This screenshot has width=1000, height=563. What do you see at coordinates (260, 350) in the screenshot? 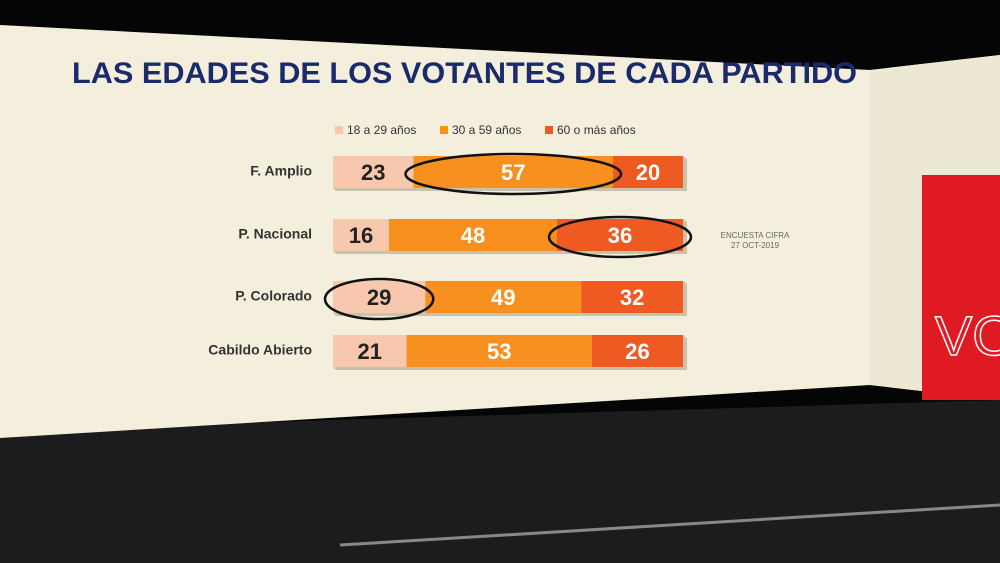
I see `category-label: Cabildo Abierto` at bounding box center [260, 350].